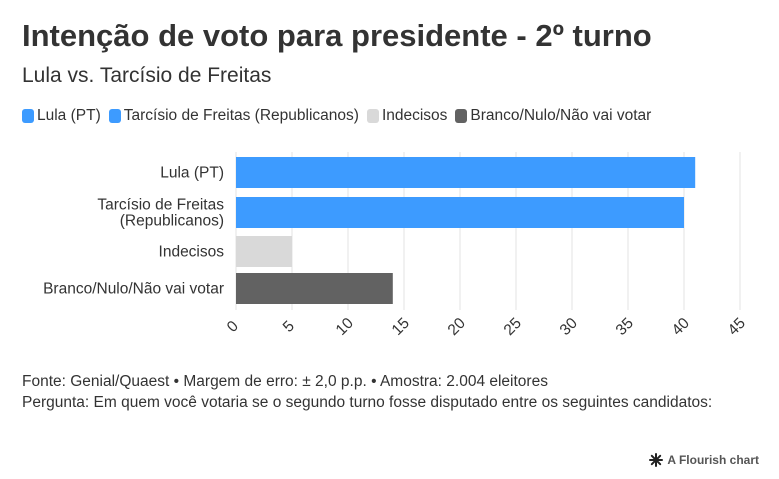 The height and width of the screenshot is (479, 779). I want to click on x-tick-label: 40, so click(681, 326).